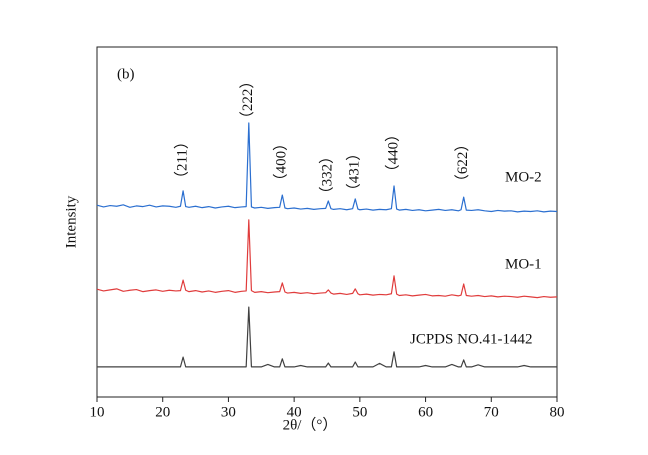 The width and height of the screenshot is (648, 455). I want to click on x-axis-label: 2θ/（°）, so click(310, 424).